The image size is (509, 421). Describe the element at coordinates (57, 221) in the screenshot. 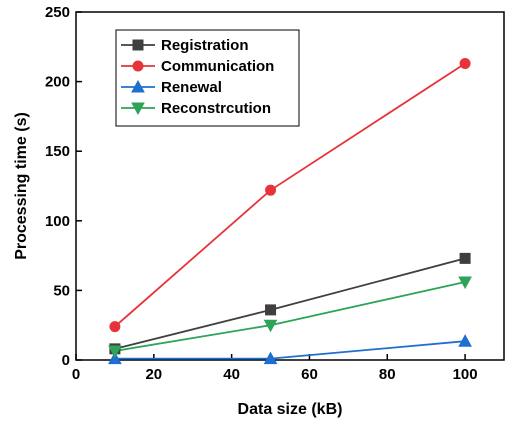

I see `y-tick-label: 100` at that location.